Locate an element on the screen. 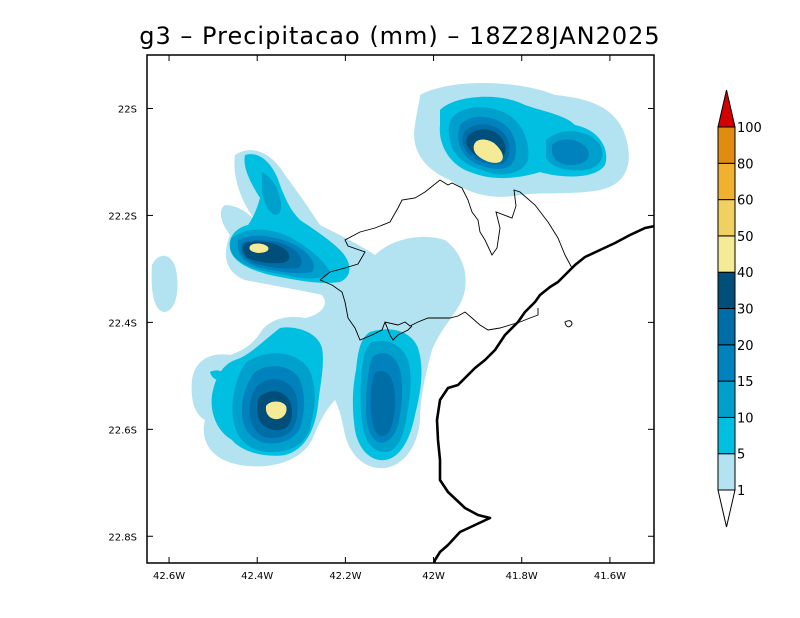 The height and width of the screenshot is (618, 800). colorbar-label: 60 is located at coordinates (745, 201).